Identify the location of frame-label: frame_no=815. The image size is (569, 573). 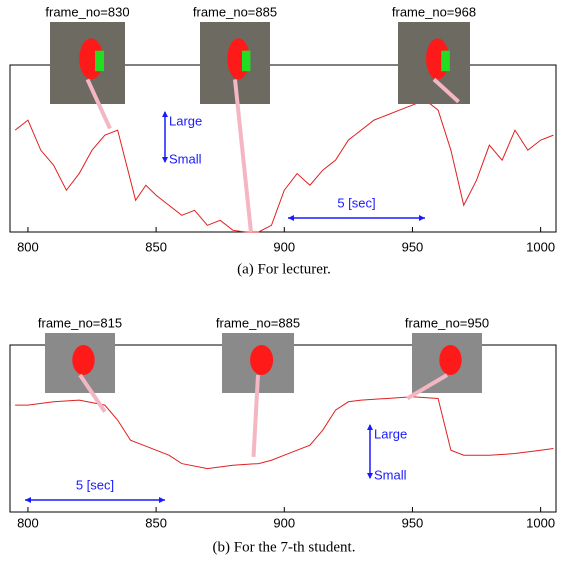
(80, 322).